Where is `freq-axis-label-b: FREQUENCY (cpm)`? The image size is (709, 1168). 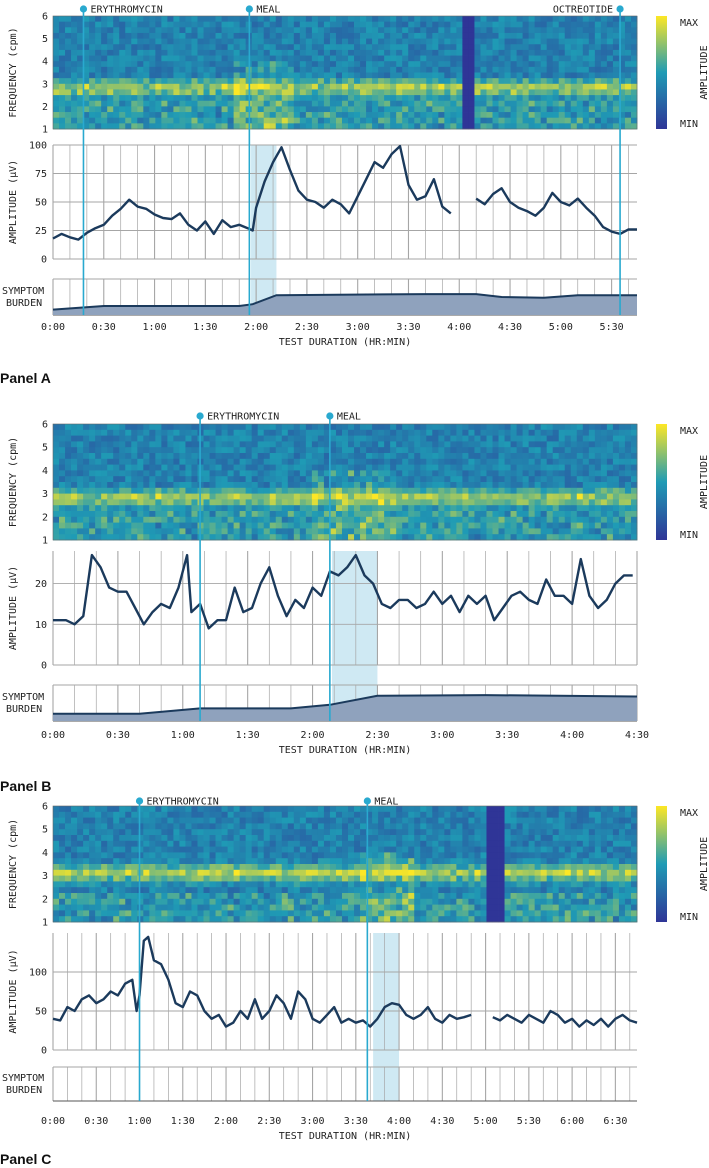
freq-axis-label-b: FREQUENCY (cpm) is located at coordinates (13, 482).